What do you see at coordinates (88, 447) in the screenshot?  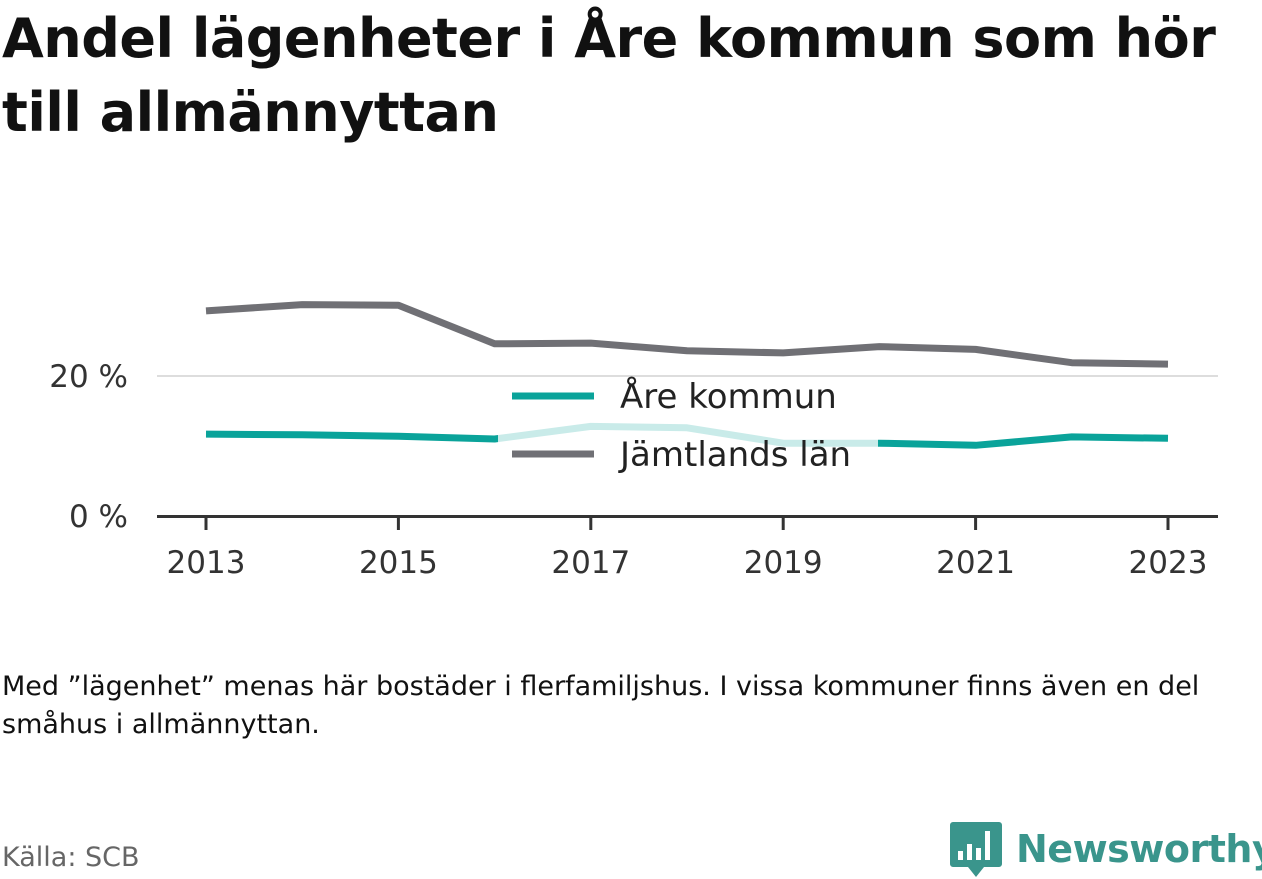 I see `y-axis-labels: 0 % 20 %` at bounding box center [88, 447].